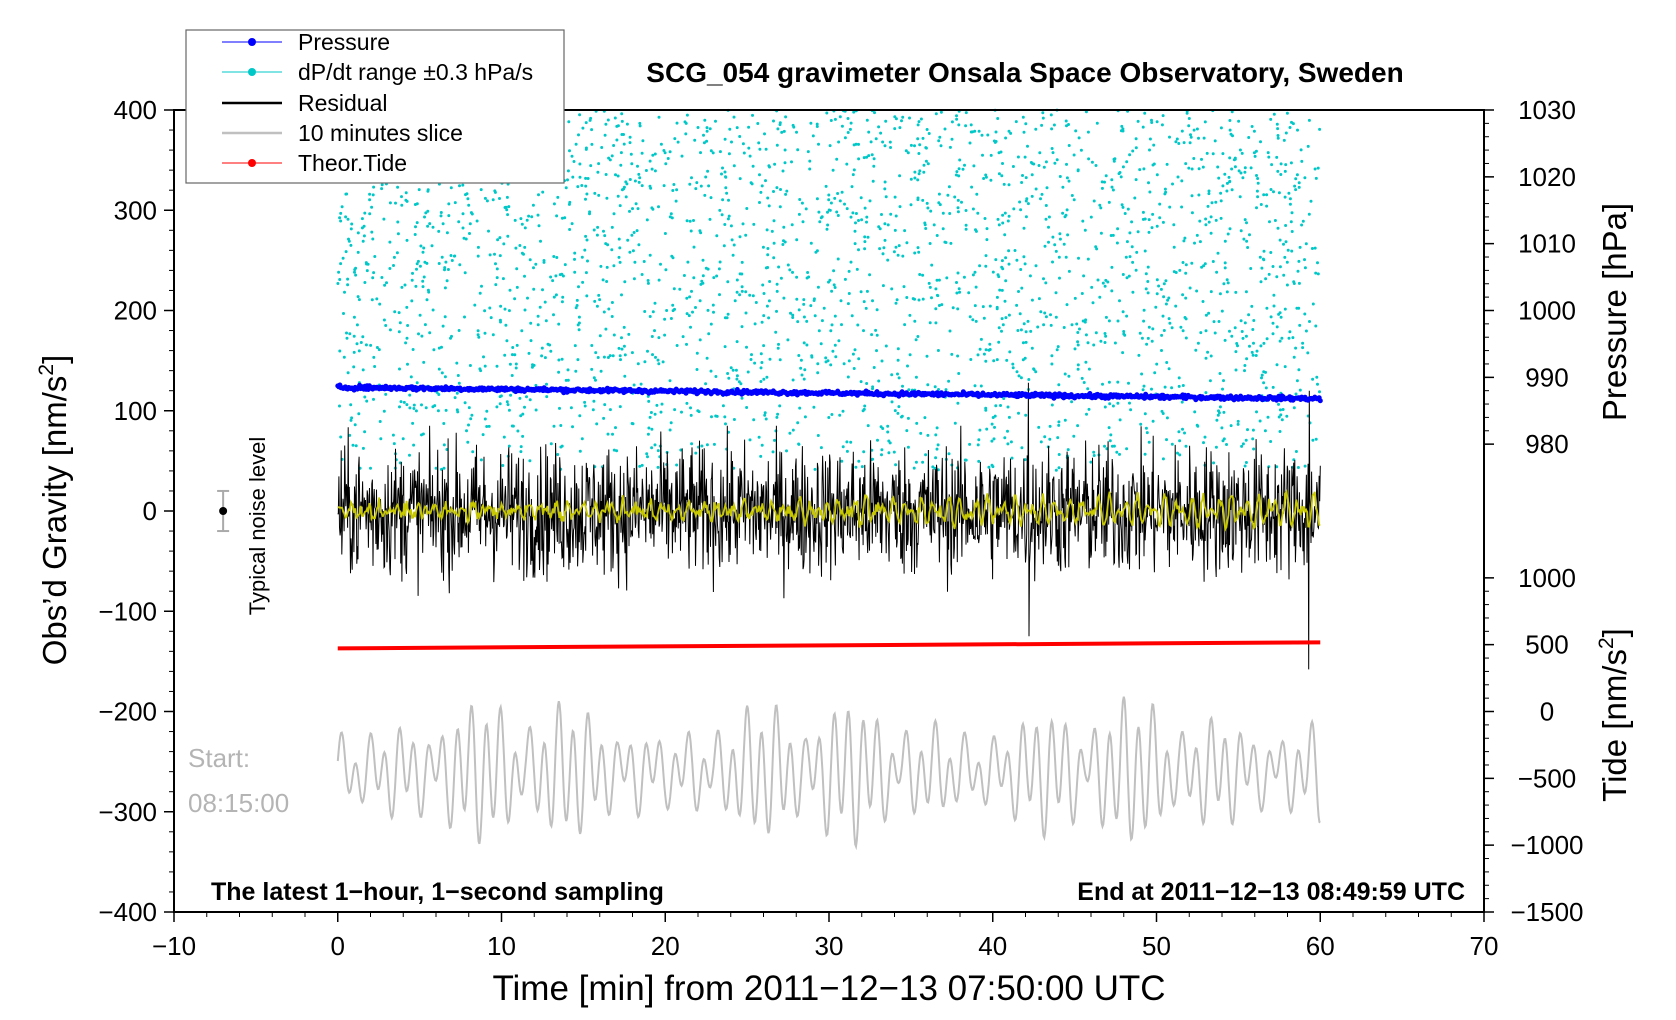  Describe the element at coordinates (1530, 277) in the screenshot. I see `pressure-axis-ticks: 1030 1020 1010 1000 990 980` at that location.